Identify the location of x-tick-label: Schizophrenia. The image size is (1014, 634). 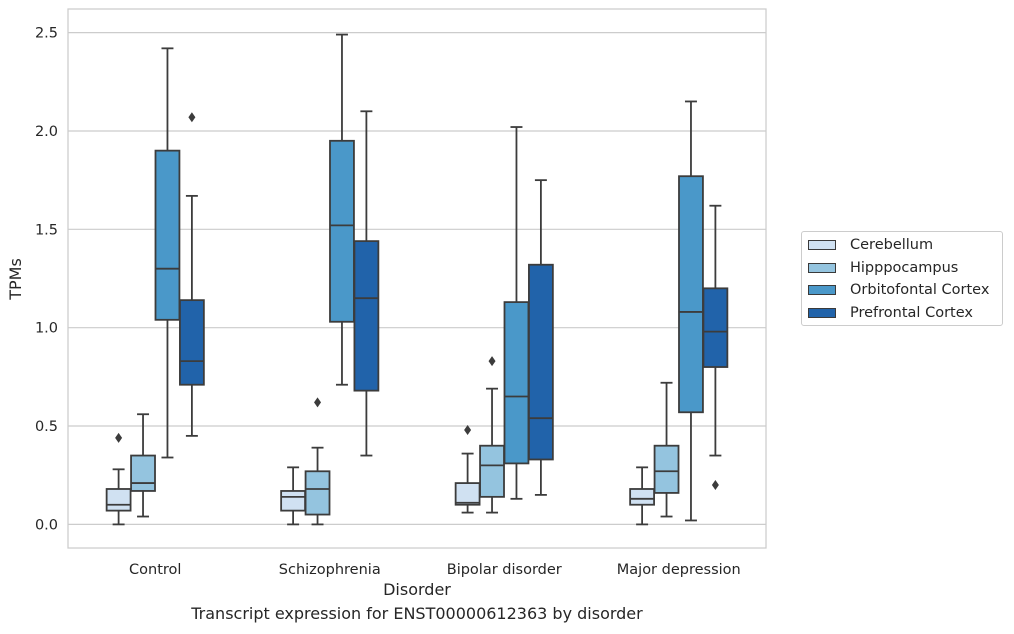
(330, 570).